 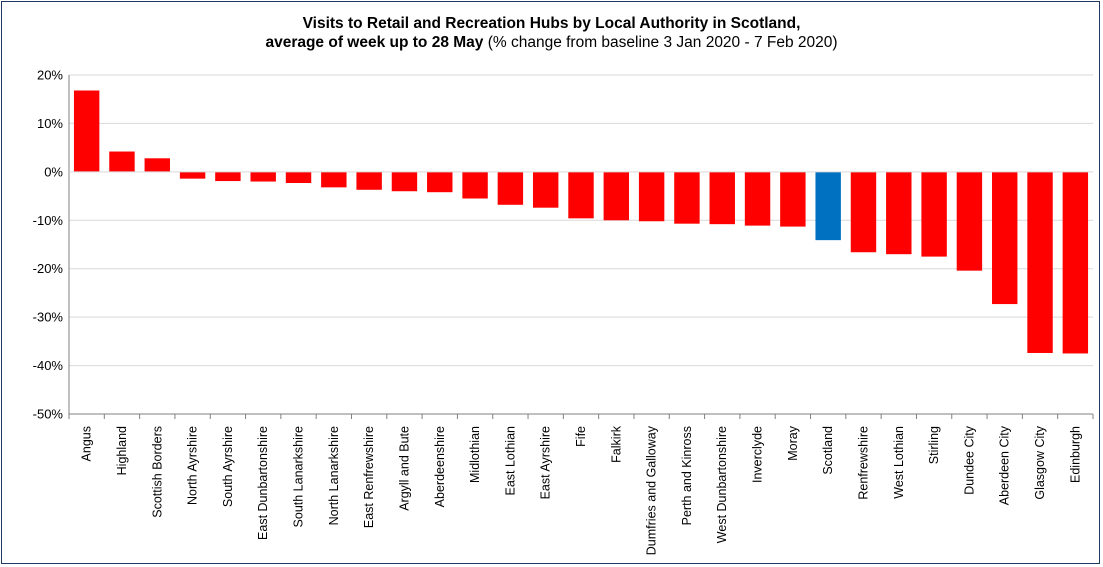 What do you see at coordinates (228, 176) in the screenshot?
I see `bar-south-ayrshire` at bounding box center [228, 176].